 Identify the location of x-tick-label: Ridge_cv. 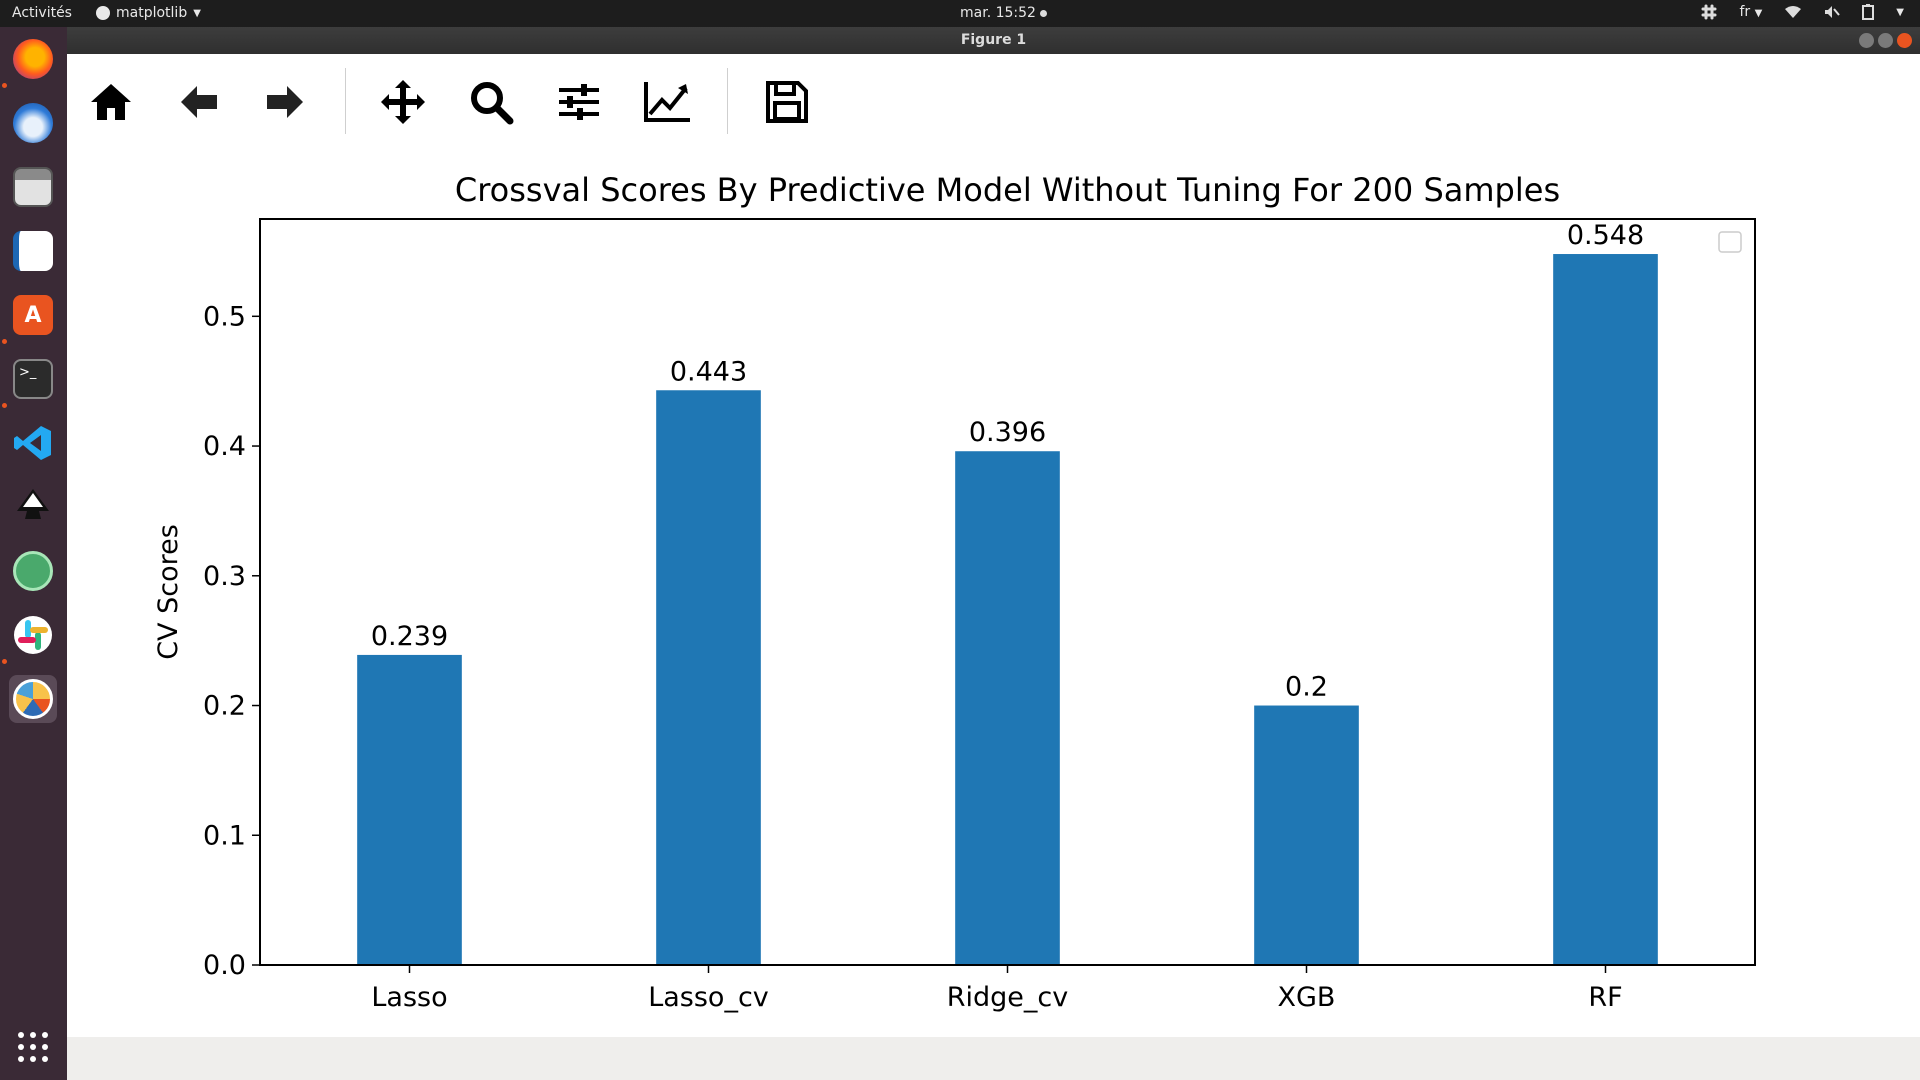
(1007, 997).